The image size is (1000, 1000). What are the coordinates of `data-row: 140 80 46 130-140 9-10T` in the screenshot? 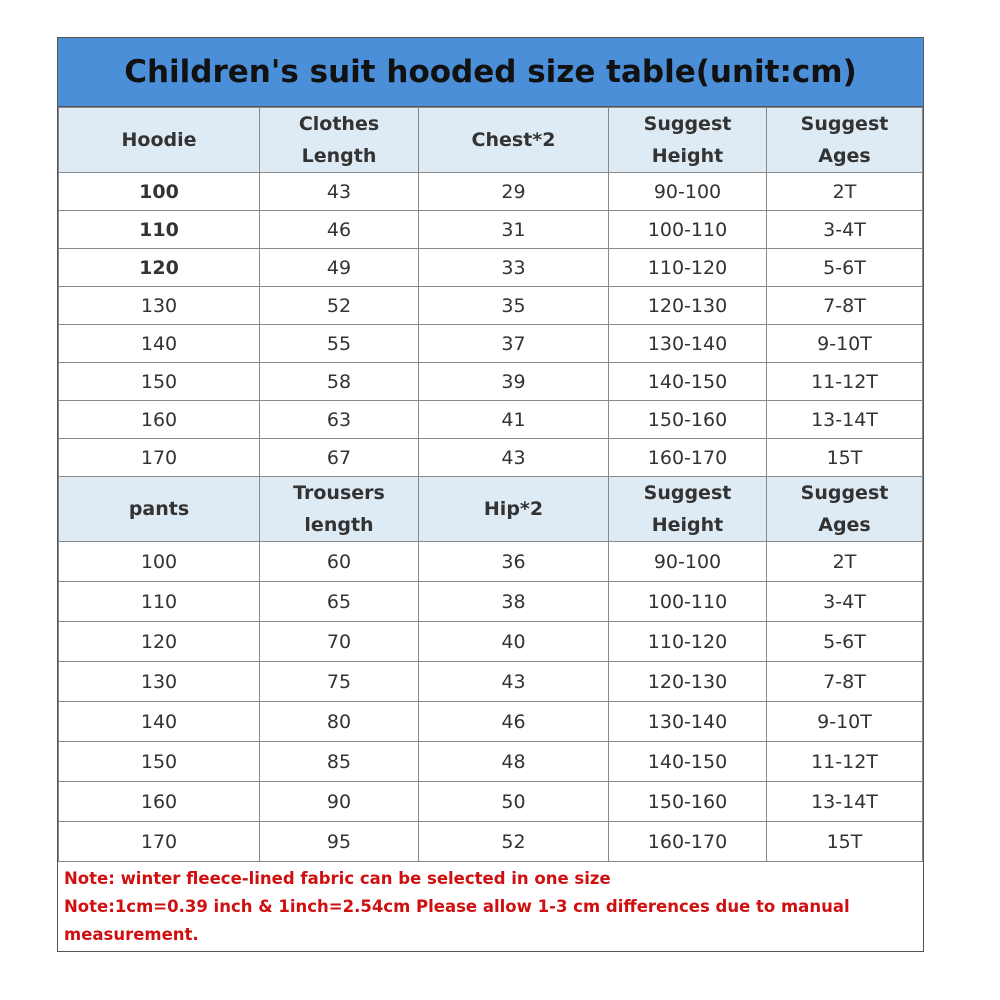 It's located at (490, 721).